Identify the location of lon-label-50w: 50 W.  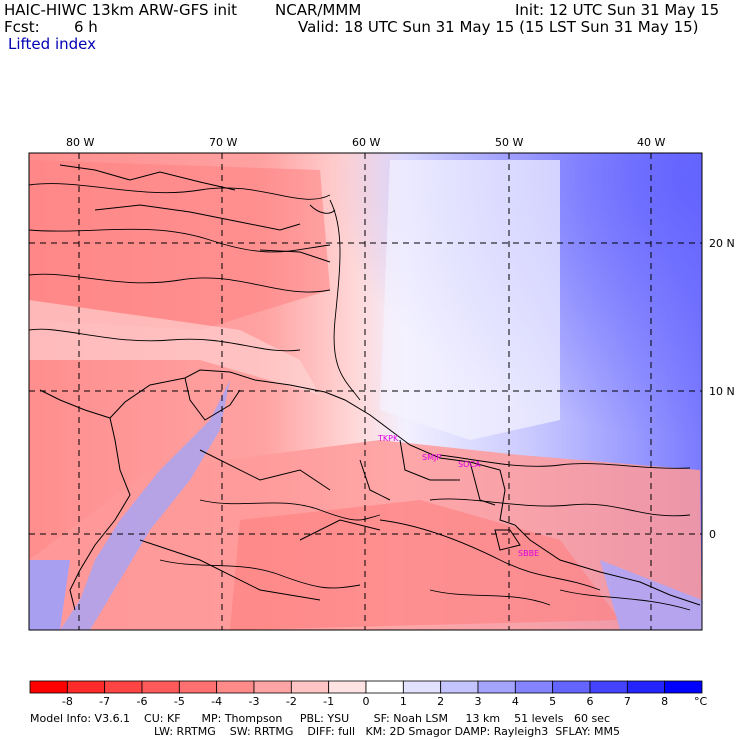
(509, 142).